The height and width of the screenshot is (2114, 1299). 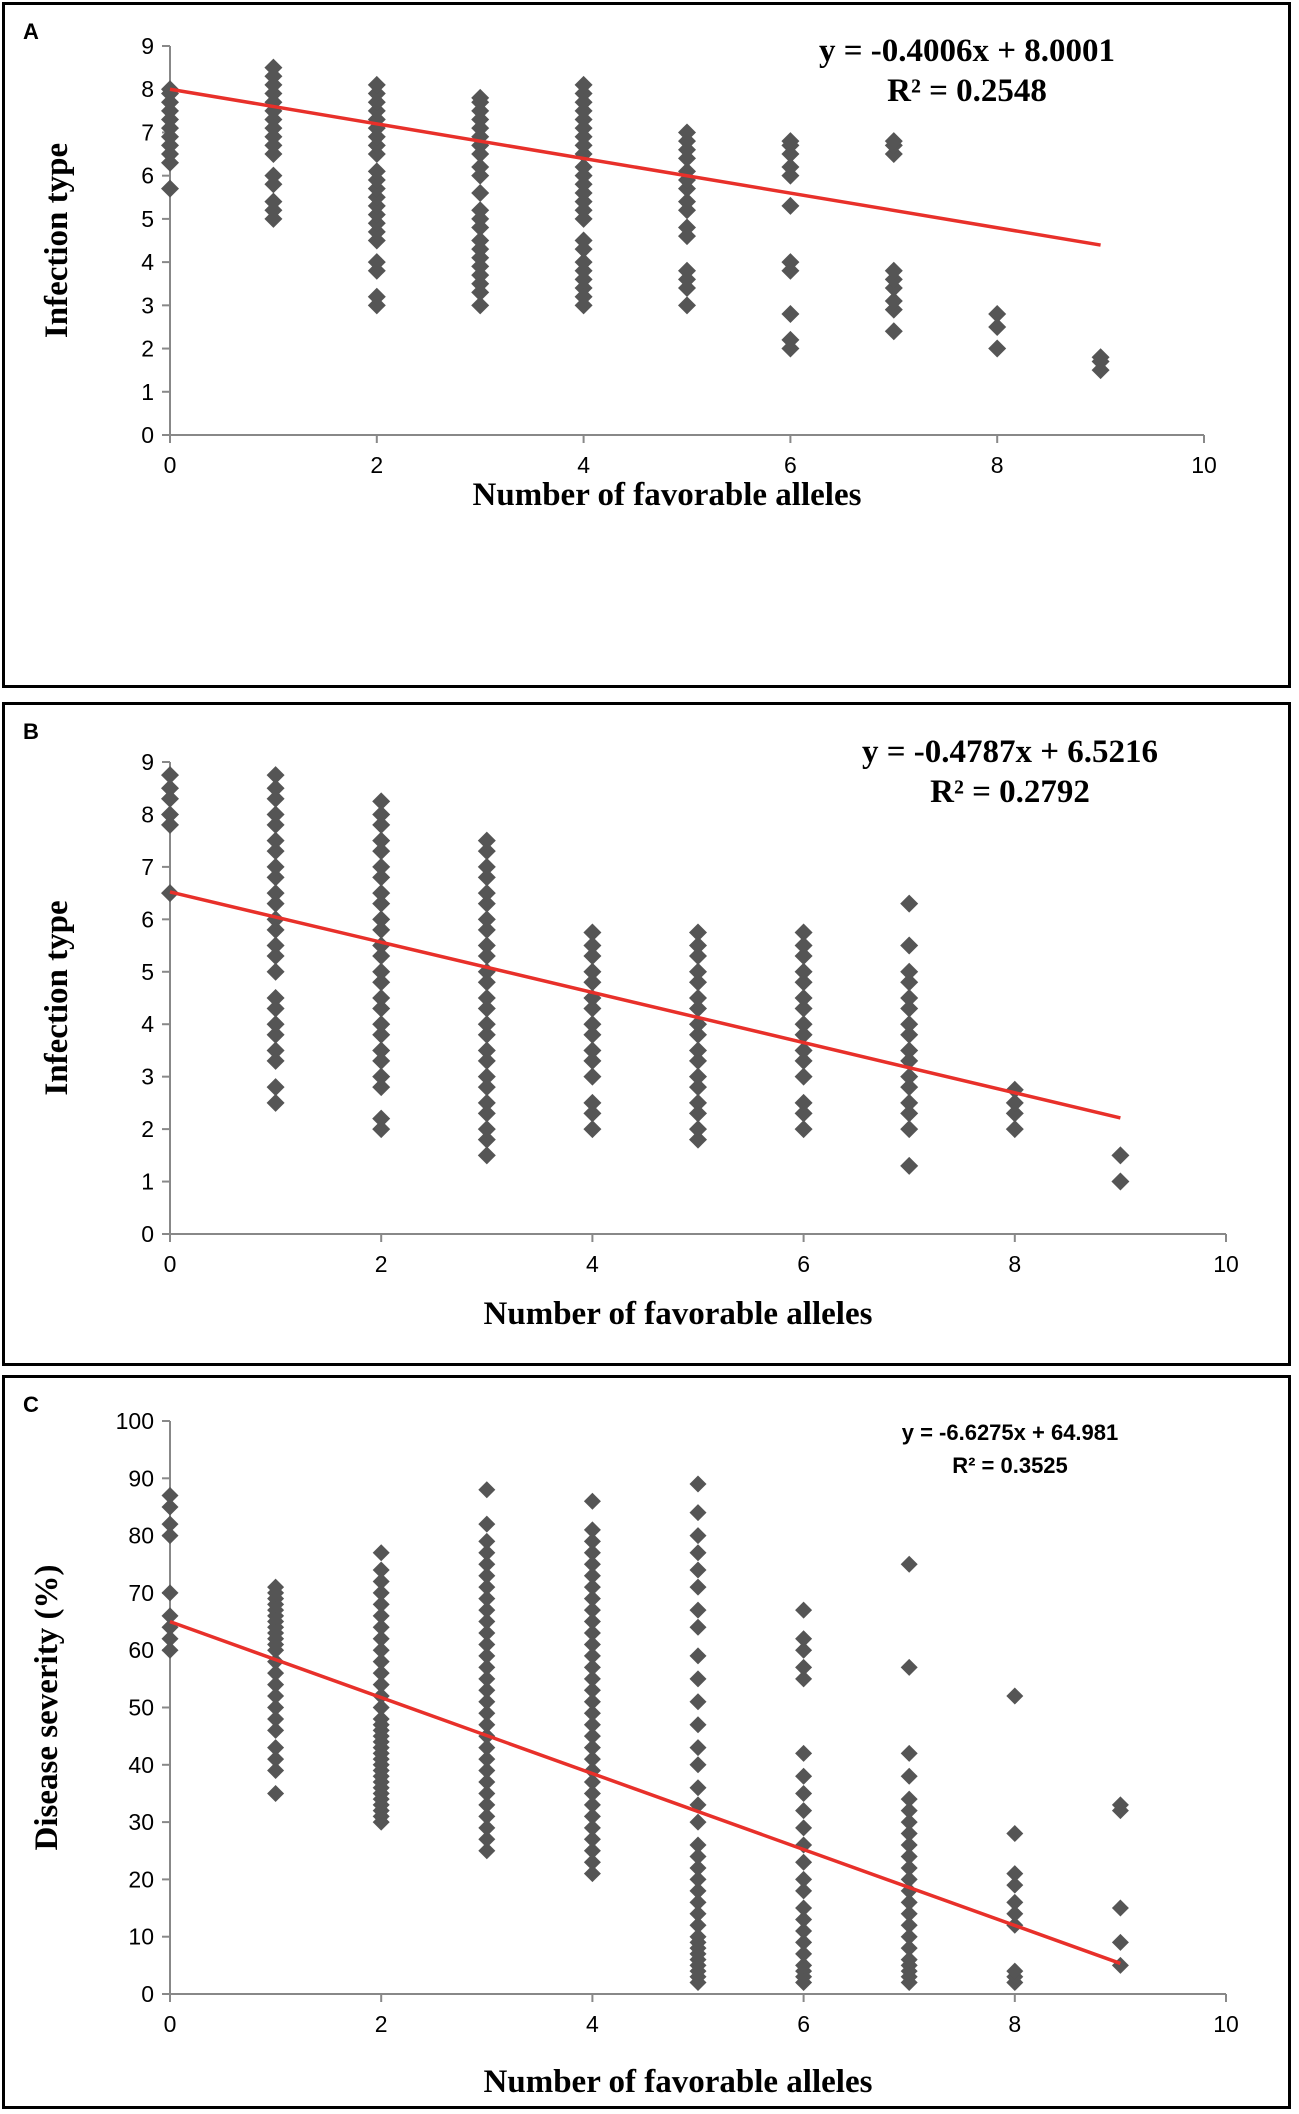 I want to click on y-tick-label: 50, so click(x=141, y=1708).